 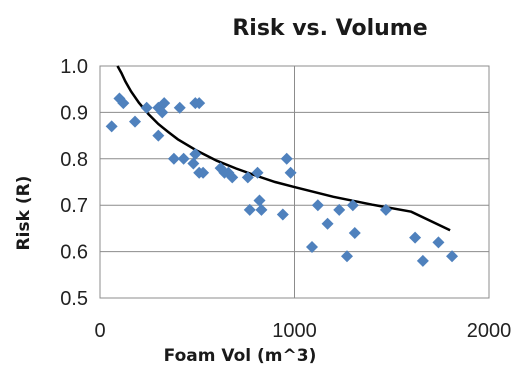 What do you see at coordinates (74, 206) in the screenshot?
I see `y-tick-label: 0.7` at bounding box center [74, 206].